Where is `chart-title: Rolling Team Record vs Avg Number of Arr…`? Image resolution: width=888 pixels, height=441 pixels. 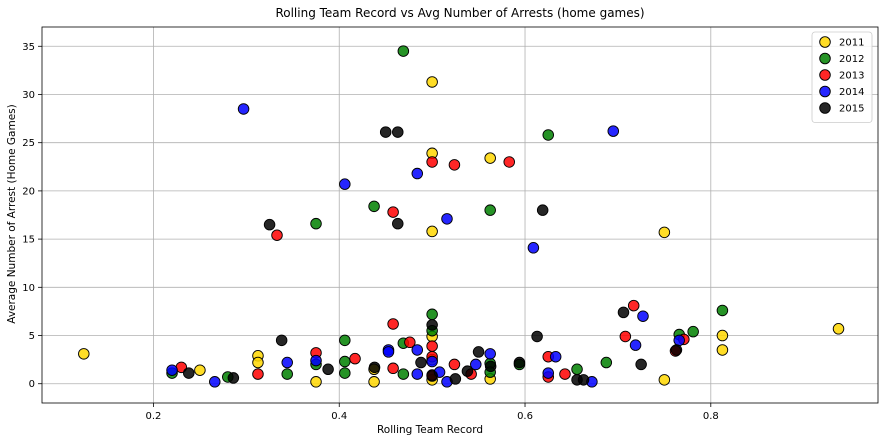 chart-title: Rolling Team Record vs Avg Number of Arr… is located at coordinates (459, 13).